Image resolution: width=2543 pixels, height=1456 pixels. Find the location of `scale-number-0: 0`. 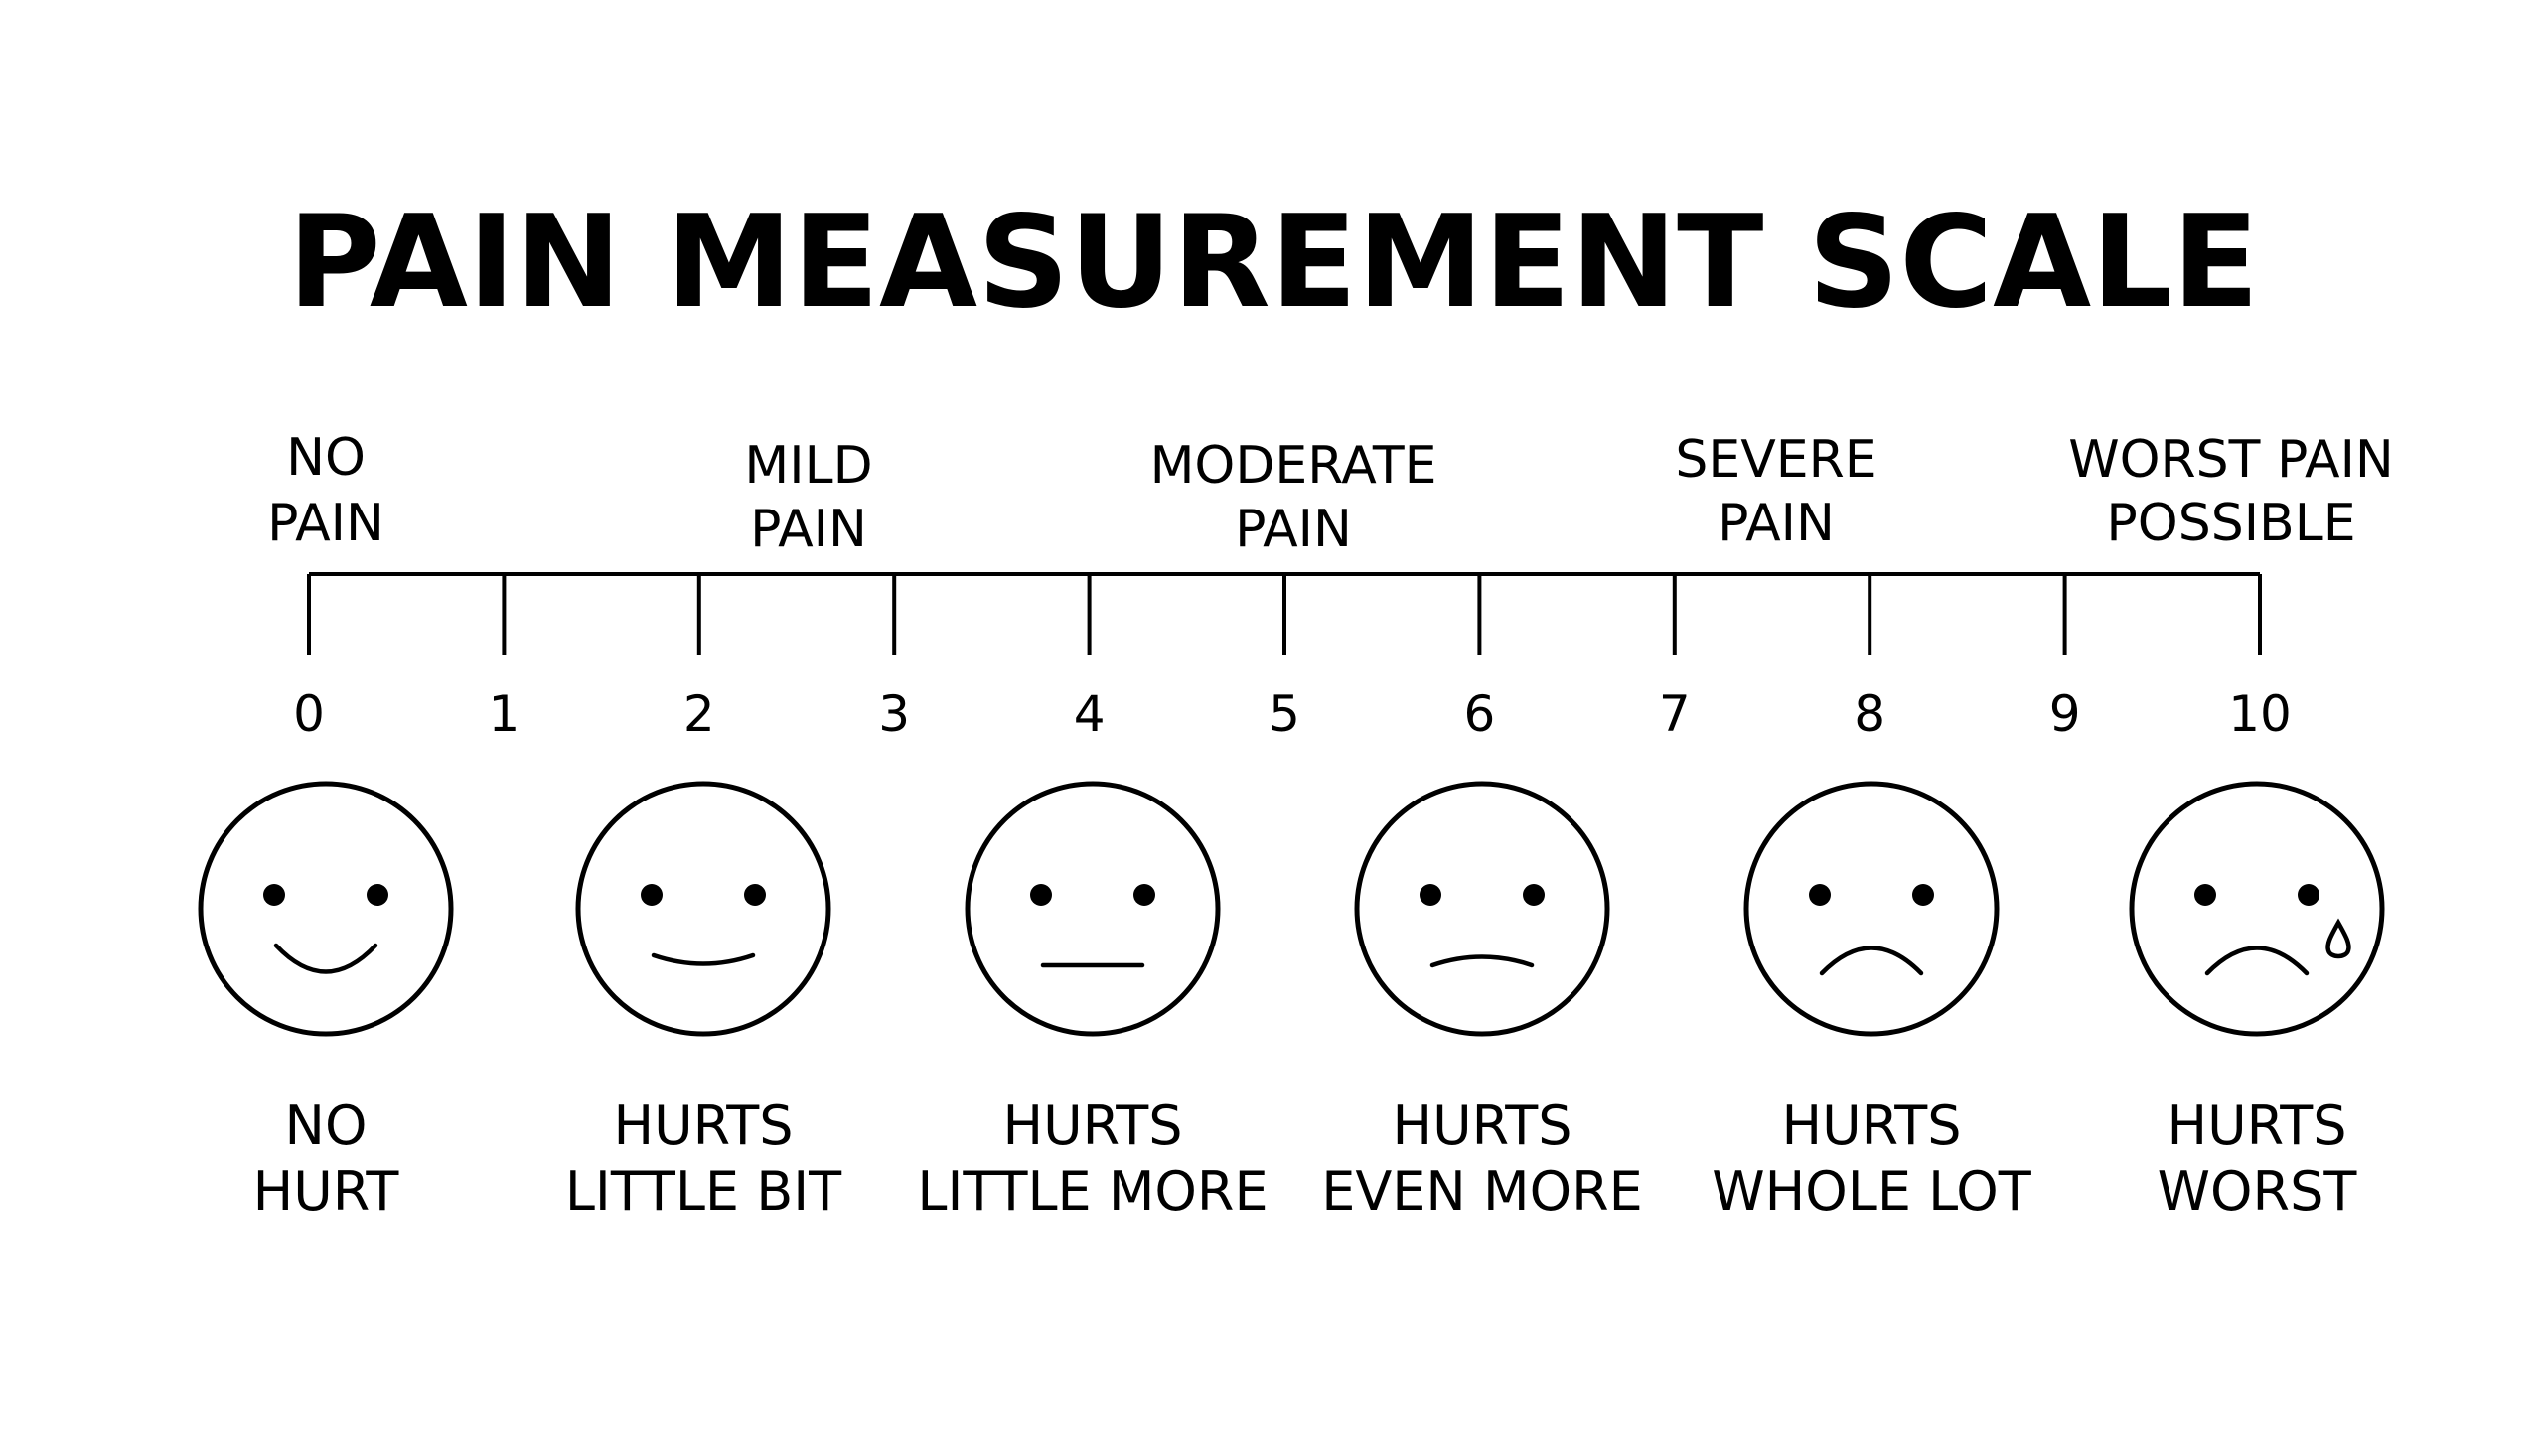

scale-number-0: 0 is located at coordinates (309, 714).